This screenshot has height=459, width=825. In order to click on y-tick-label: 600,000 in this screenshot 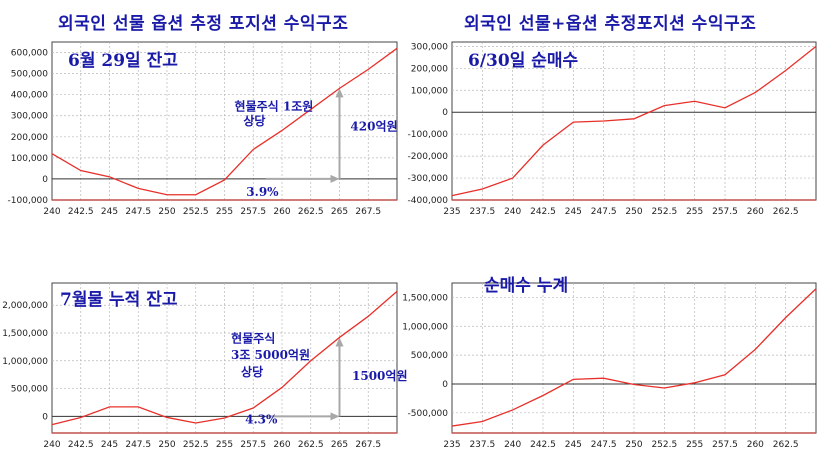, I will do `click(29, 54)`.